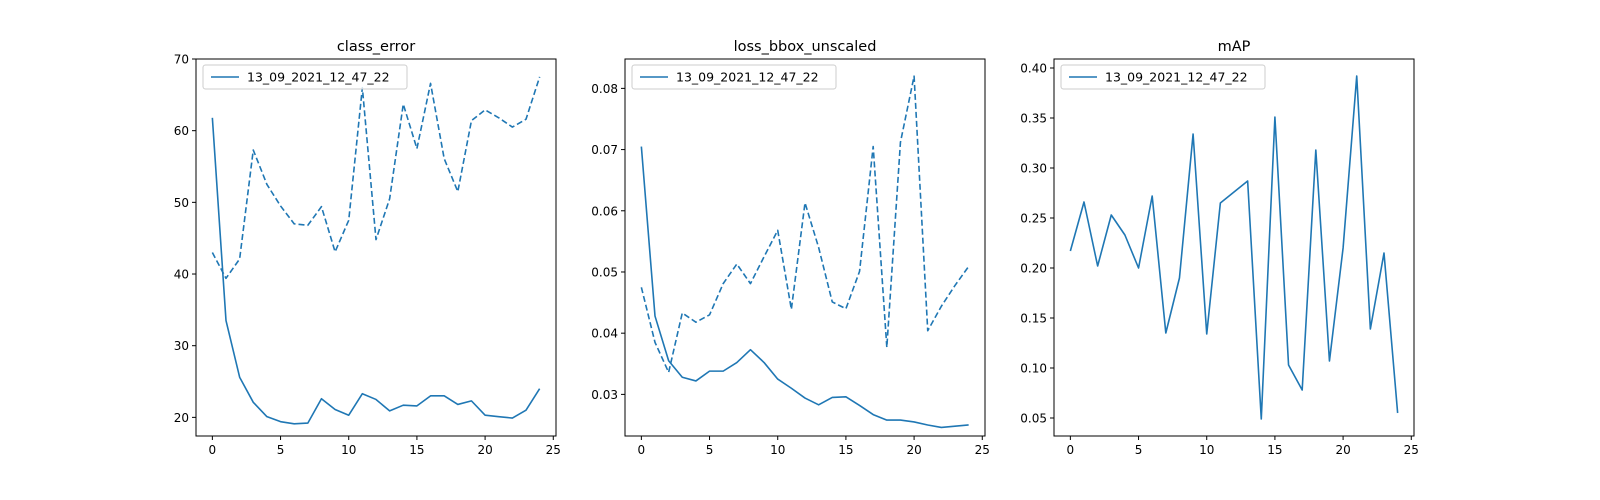  I want to click on y-tick-label: 60, so click(181, 131).